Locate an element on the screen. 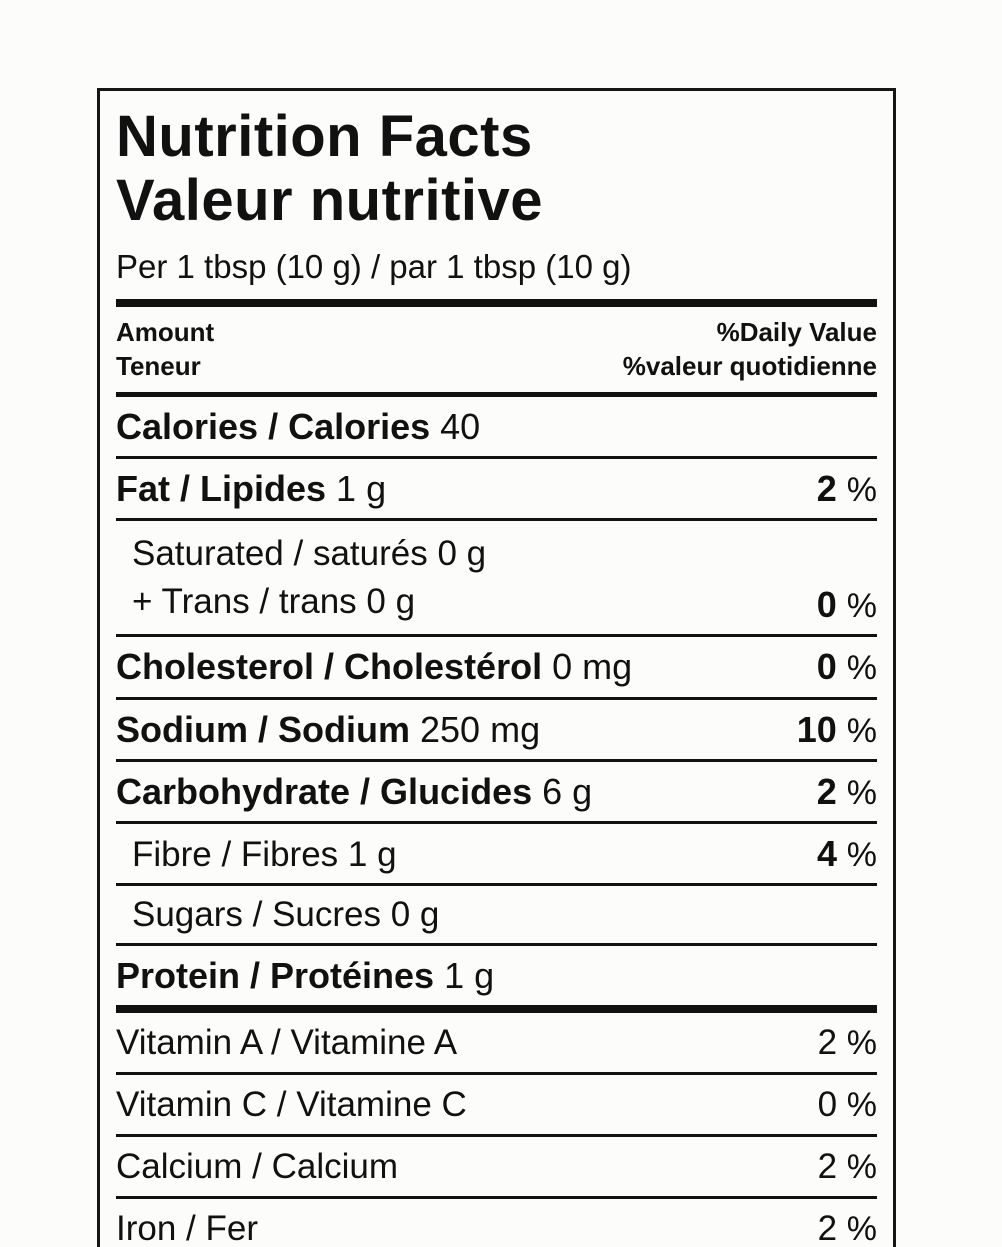 The height and width of the screenshot is (1247, 1002). iron-label: Iron / Fer is located at coordinates (187, 1228).